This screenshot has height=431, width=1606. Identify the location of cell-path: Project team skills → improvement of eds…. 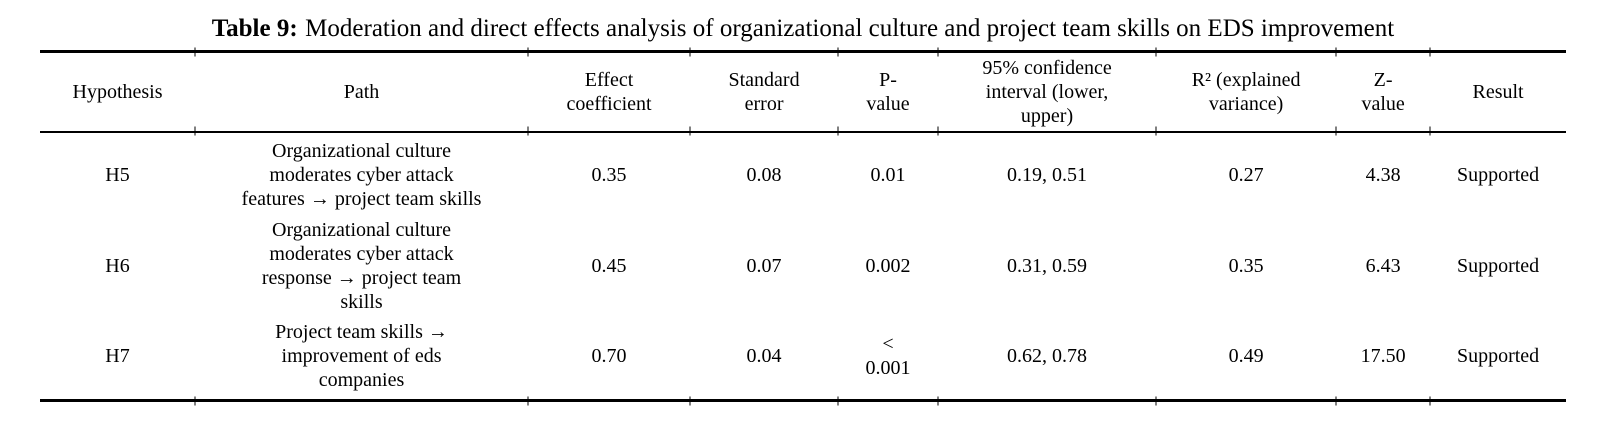
(361, 356).